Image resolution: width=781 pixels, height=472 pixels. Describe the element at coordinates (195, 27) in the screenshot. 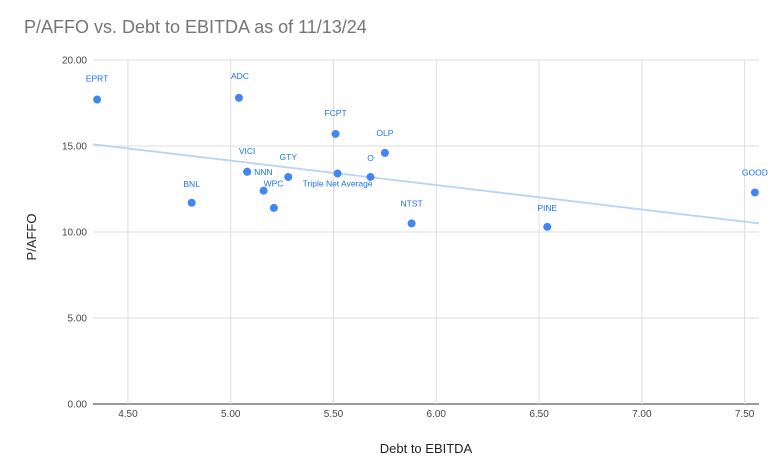

I see `chart-title: P/AFFO vs. Debt to EBITDA as of 11/13/24` at that location.